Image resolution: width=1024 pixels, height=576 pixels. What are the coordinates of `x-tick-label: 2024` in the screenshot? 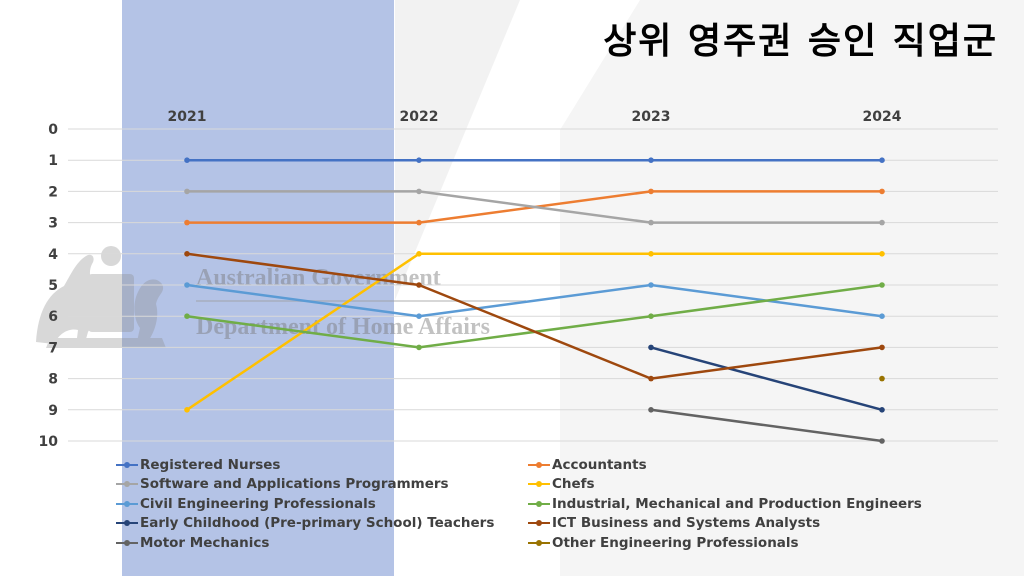 It's located at (882, 117).